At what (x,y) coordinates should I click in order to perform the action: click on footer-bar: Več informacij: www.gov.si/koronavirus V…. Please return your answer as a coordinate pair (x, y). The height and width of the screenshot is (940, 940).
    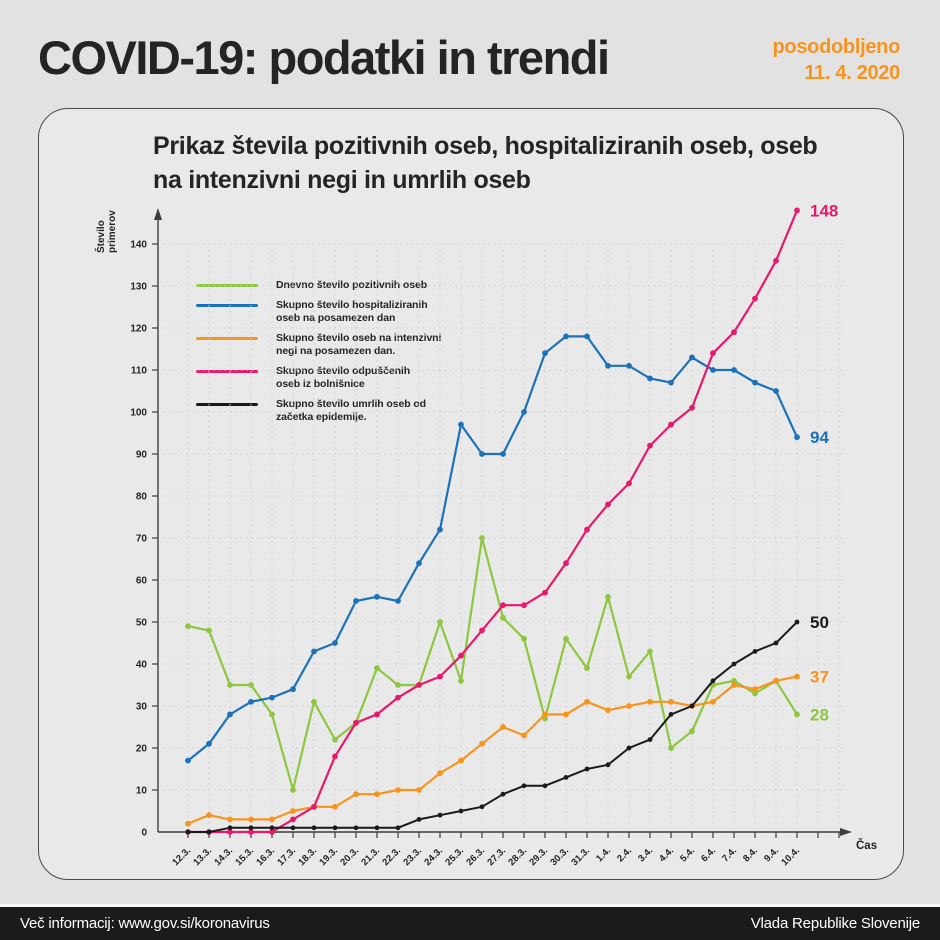
    Looking at the image, I should click on (470, 923).